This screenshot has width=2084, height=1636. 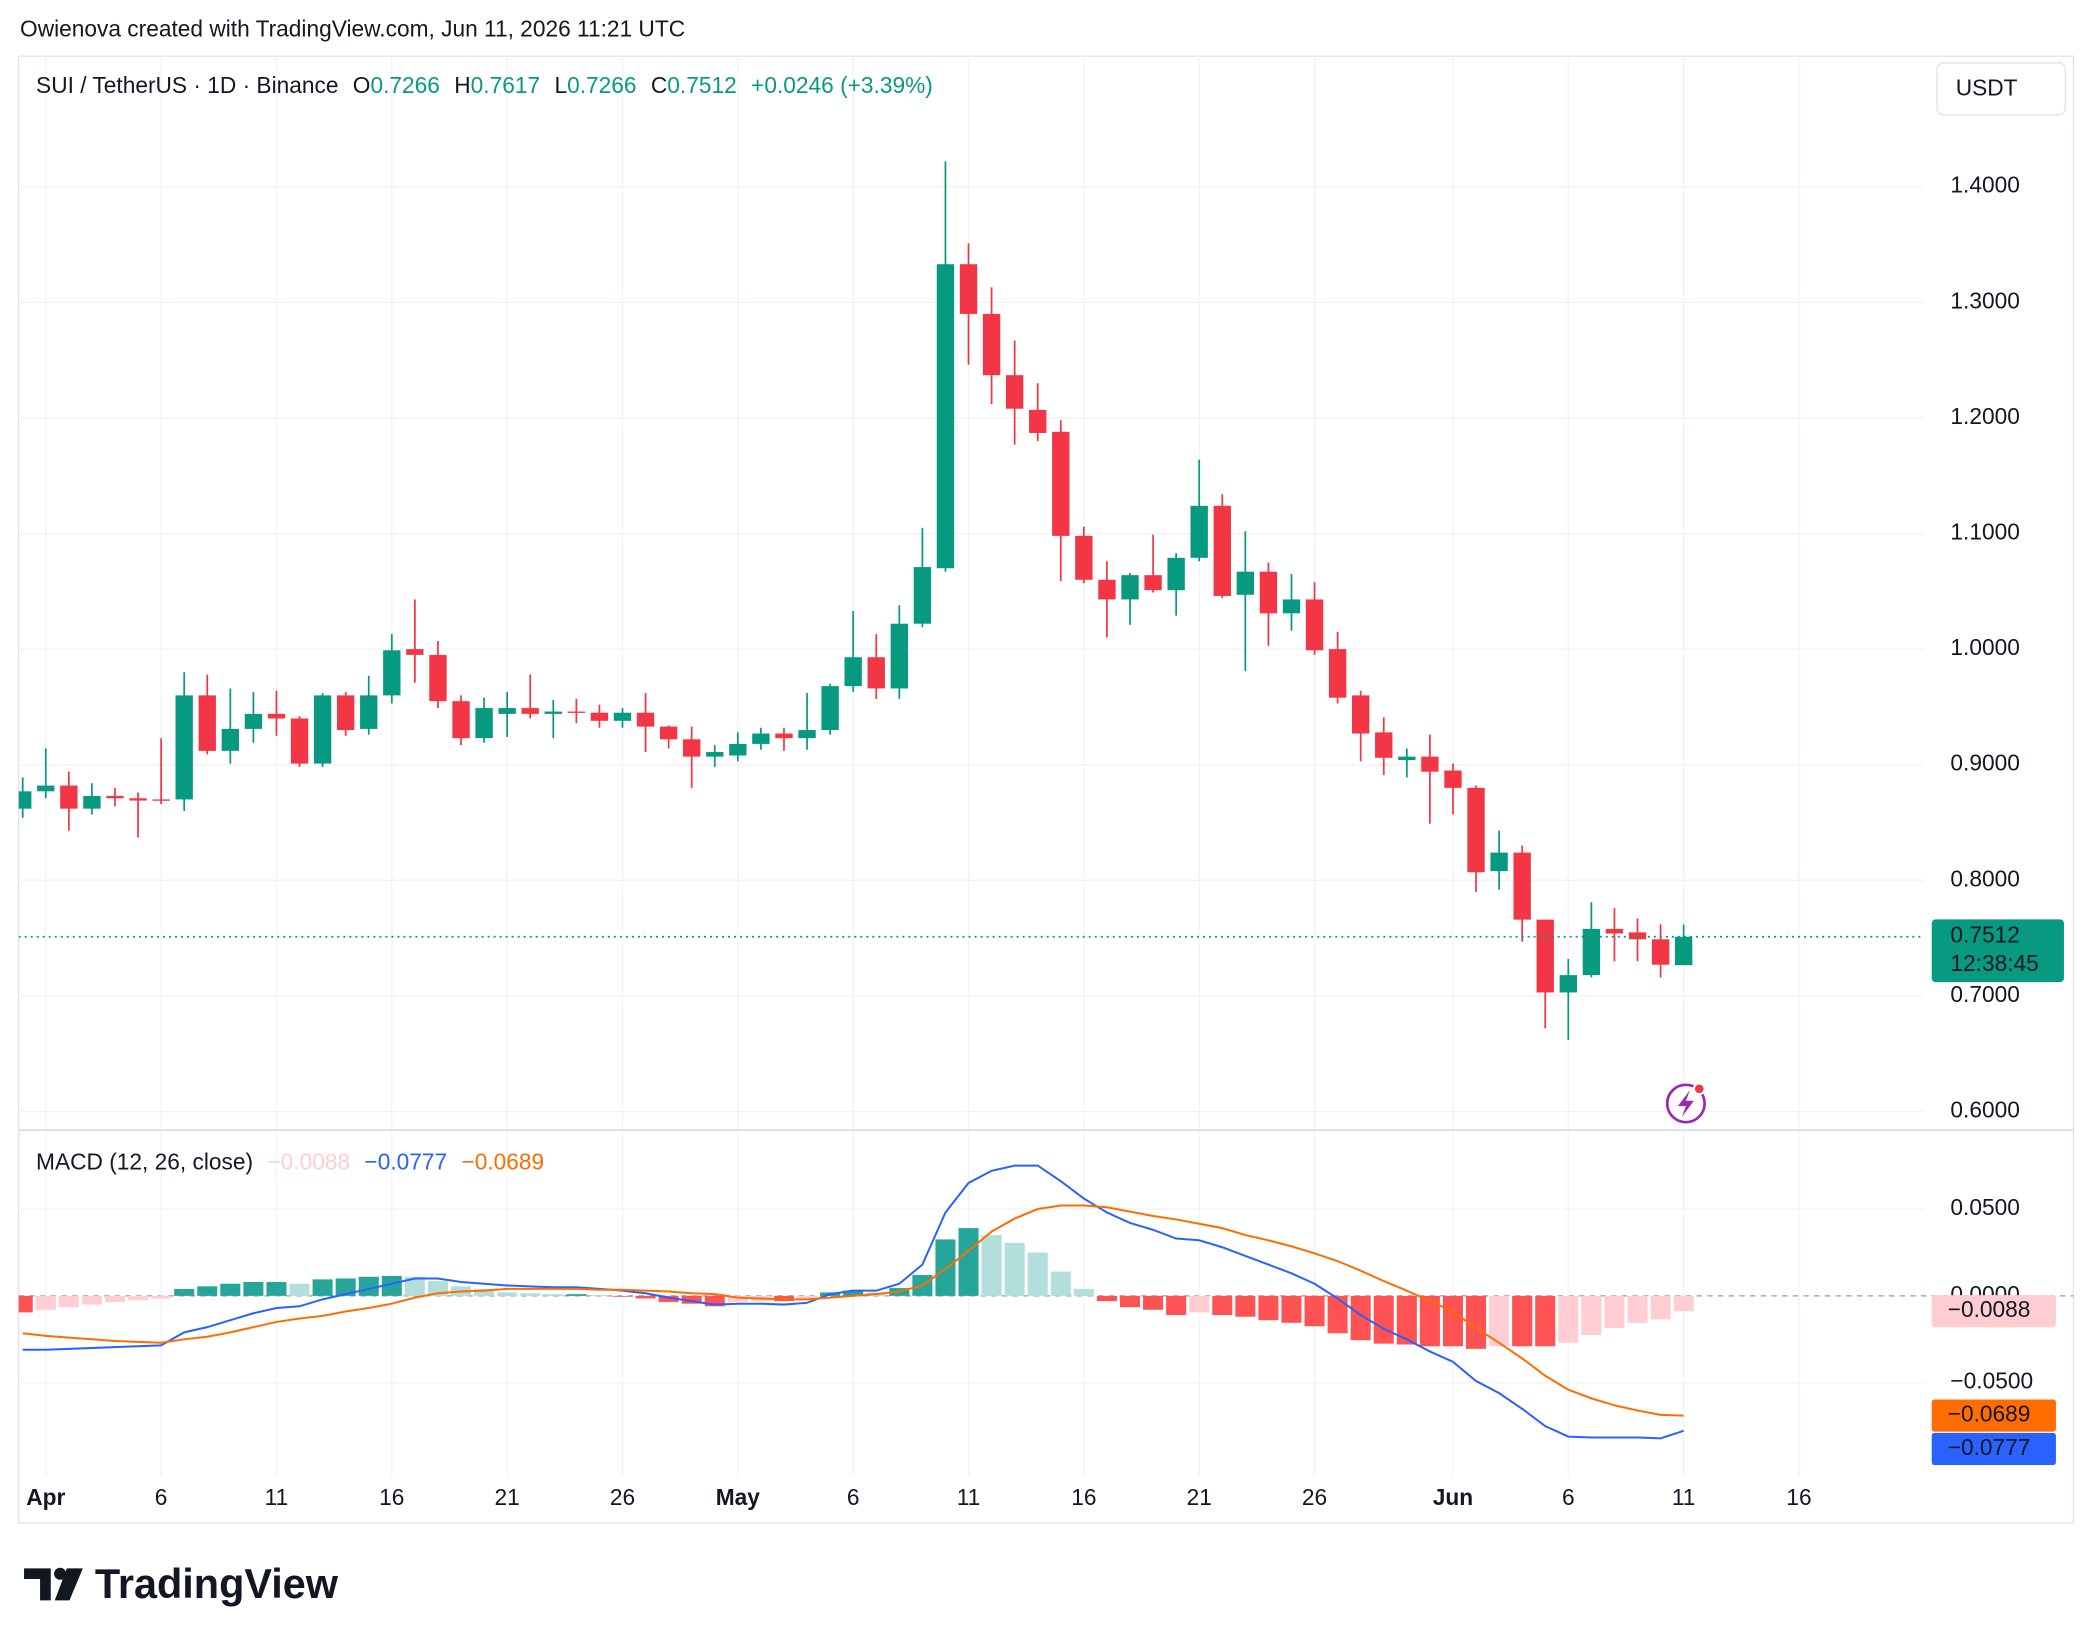 I want to click on alert-bolt, so click(x=1685, y=1103).